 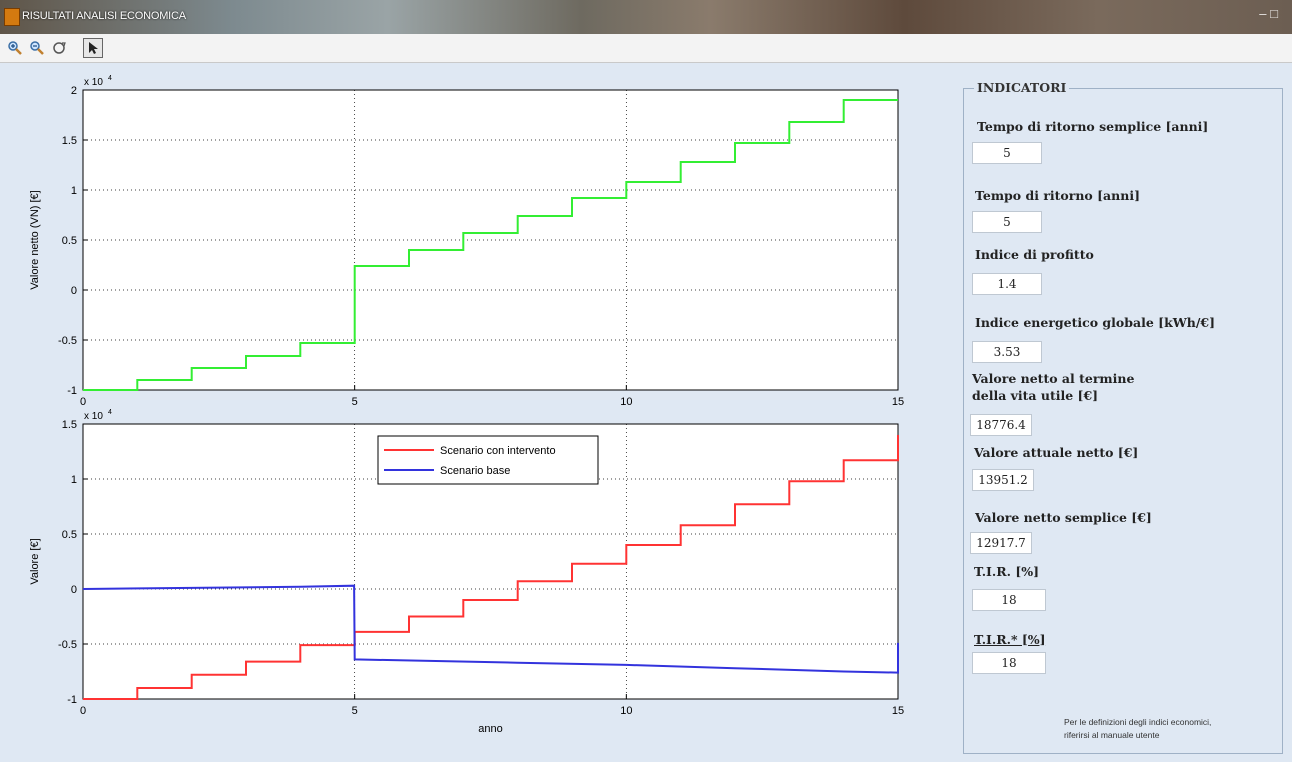 What do you see at coordinates (1009, 663) in the screenshot?
I see `value-irr-star: 18` at bounding box center [1009, 663].